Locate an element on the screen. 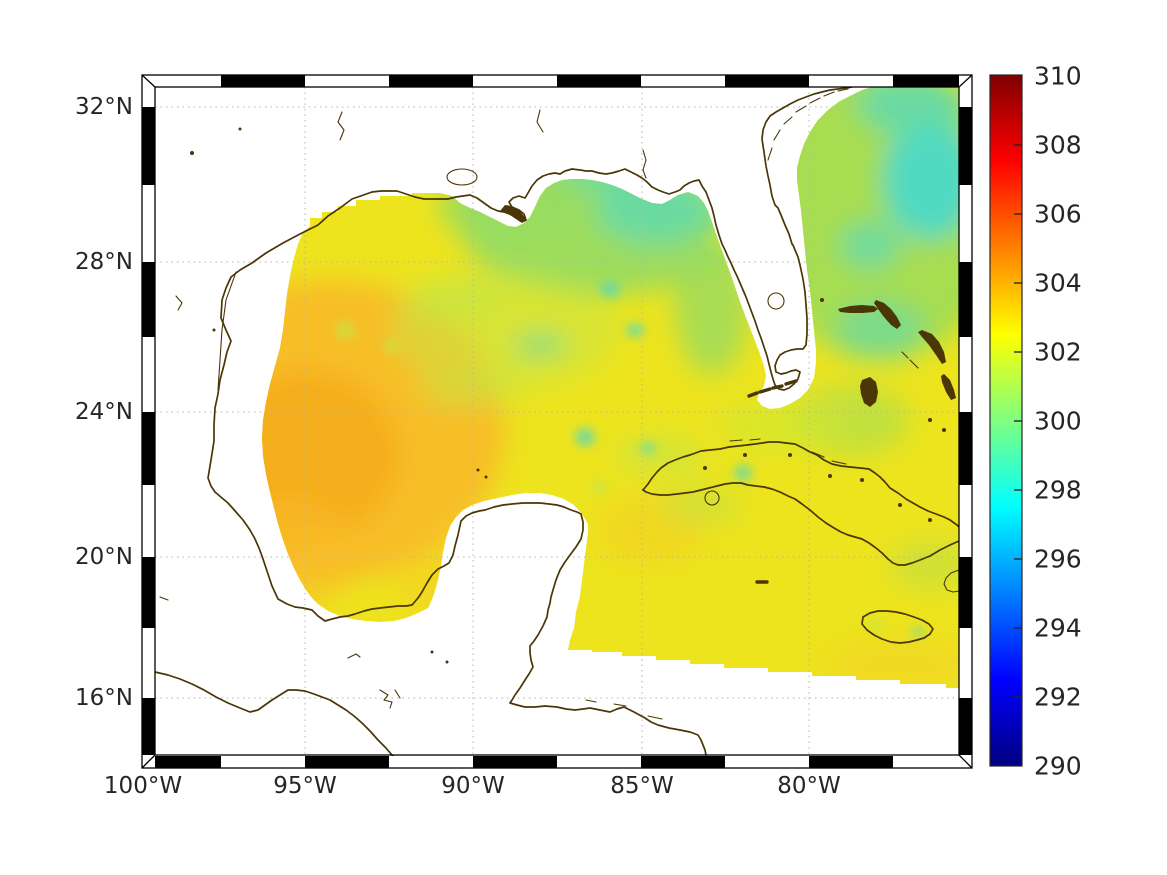  coastline-atlantic-barrier-islands is located at coordinates (808, 124).